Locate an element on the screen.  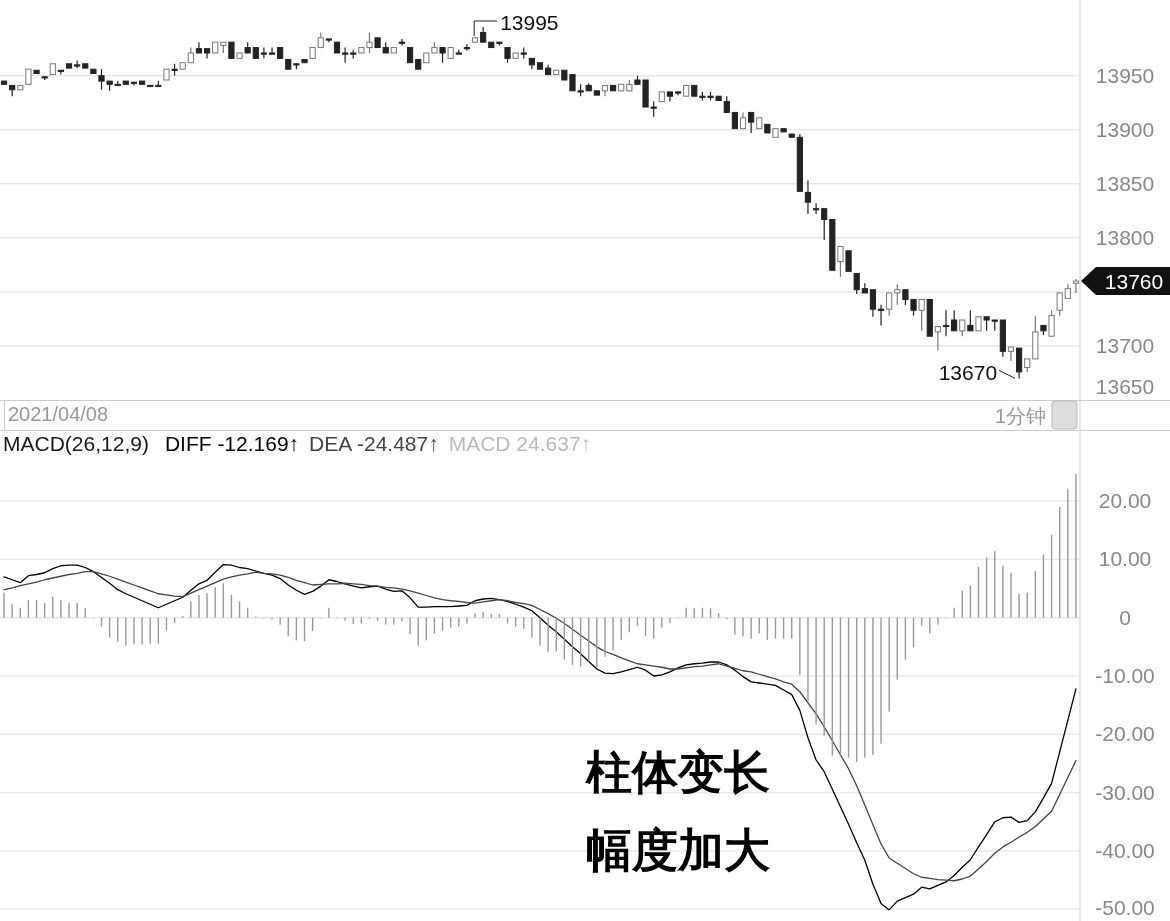
y-tick-label: 20.00 is located at coordinates (1125, 500).